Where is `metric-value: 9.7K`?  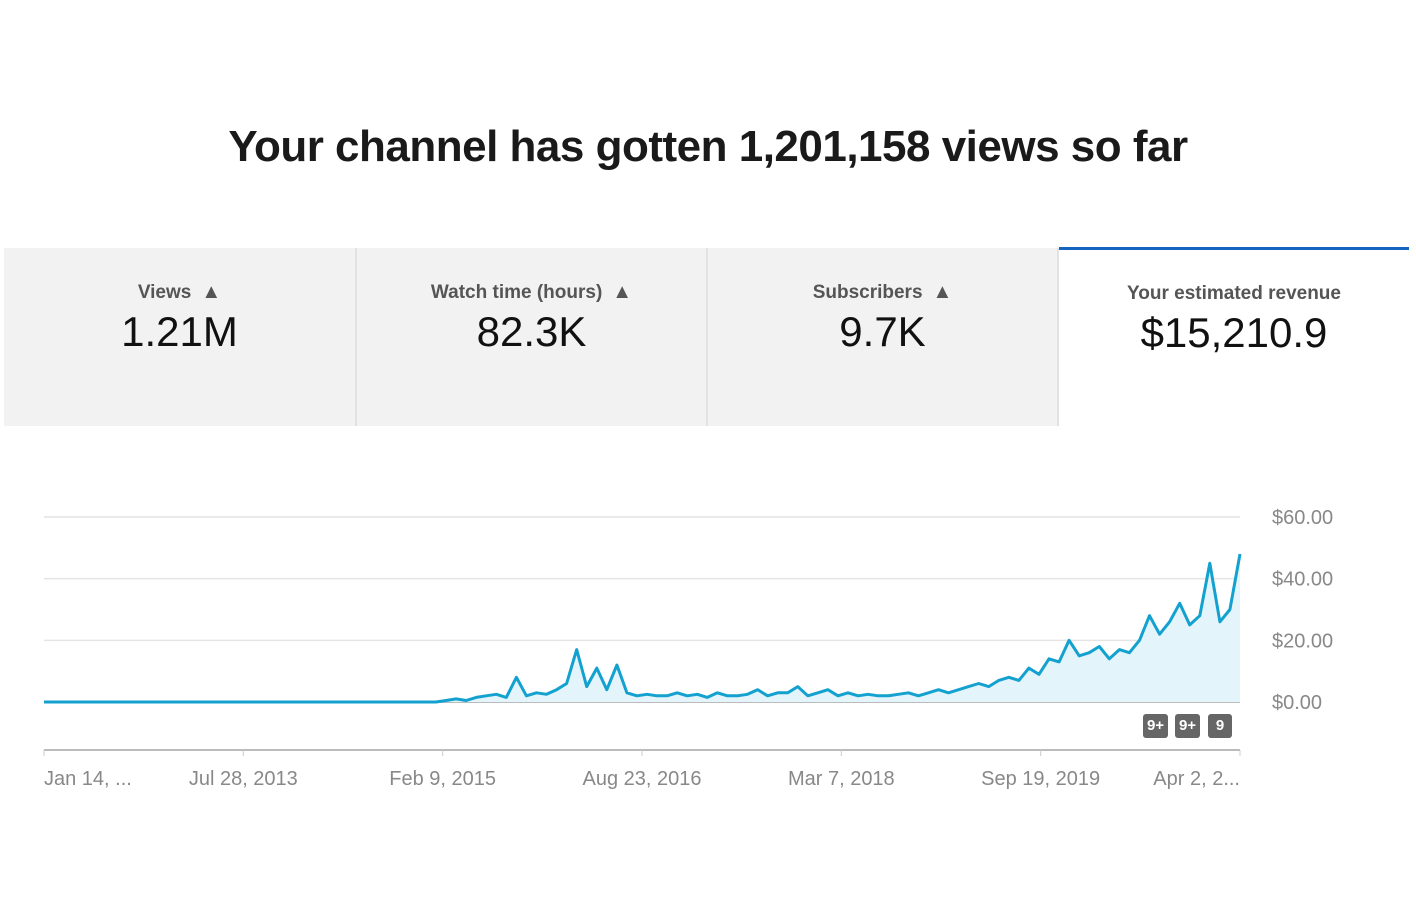
metric-value: 9.7K is located at coordinates (882, 331).